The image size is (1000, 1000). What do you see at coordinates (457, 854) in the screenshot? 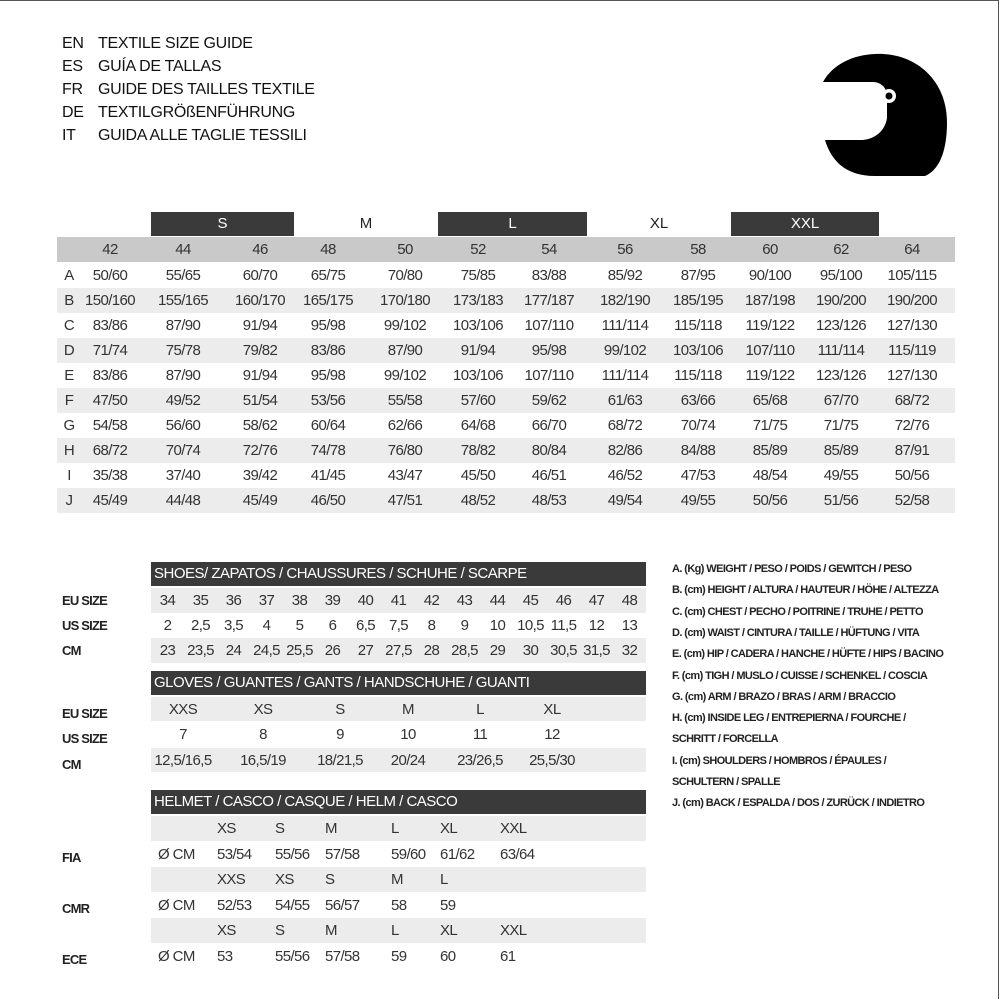
I see `table-cell: 61/62` at bounding box center [457, 854].